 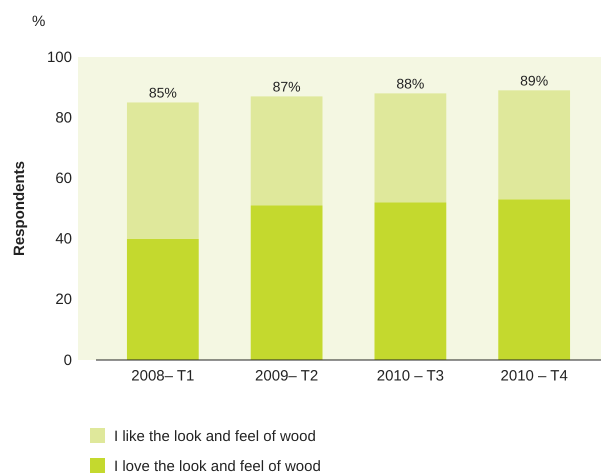 I want to click on total-label: 87%, so click(x=286, y=86).